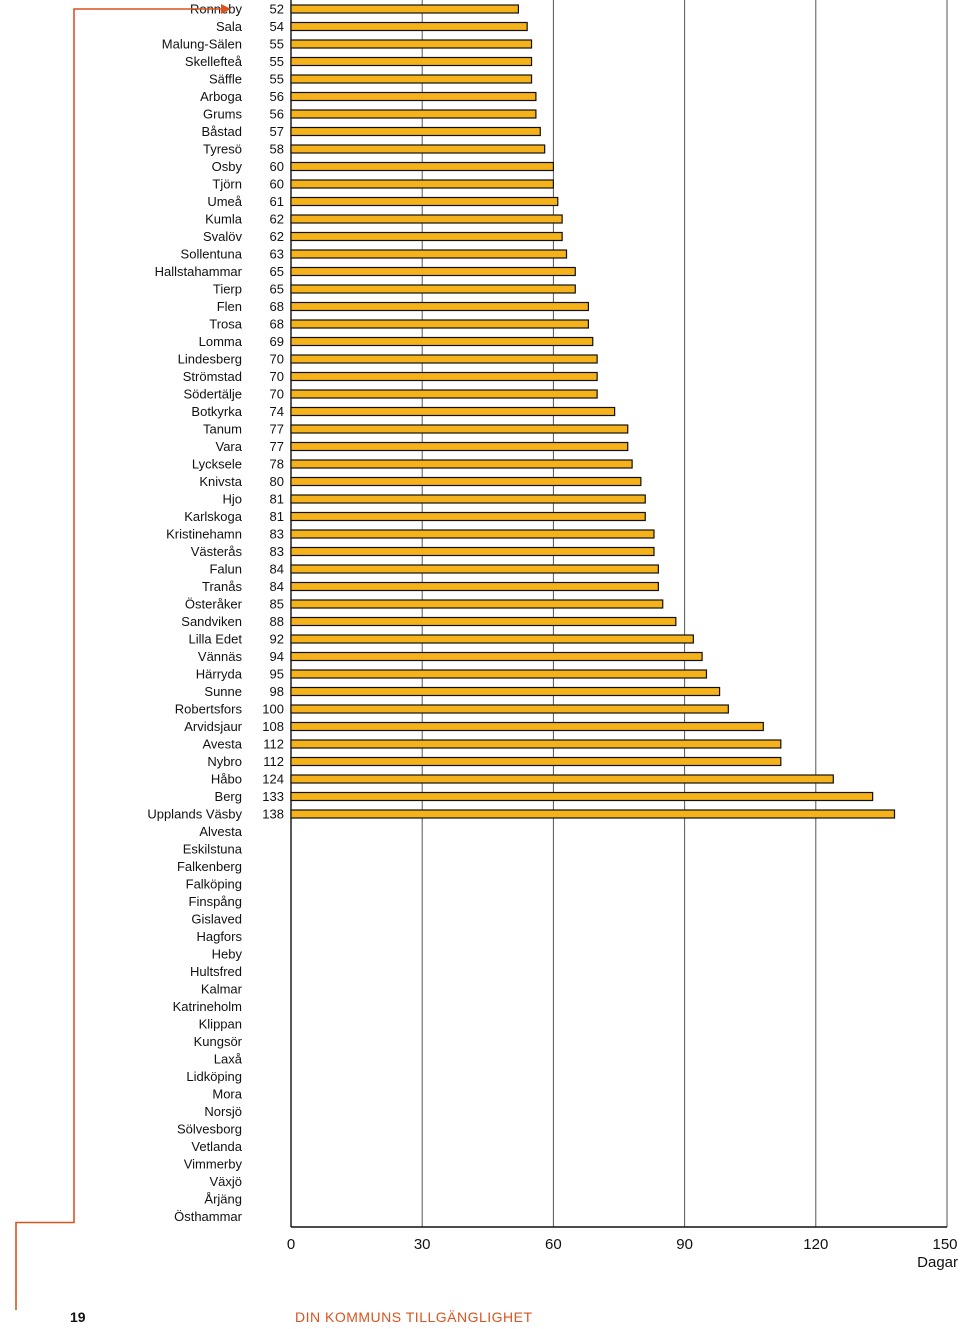  I want to click on category-label: Årjäng, so click(223, 1199).